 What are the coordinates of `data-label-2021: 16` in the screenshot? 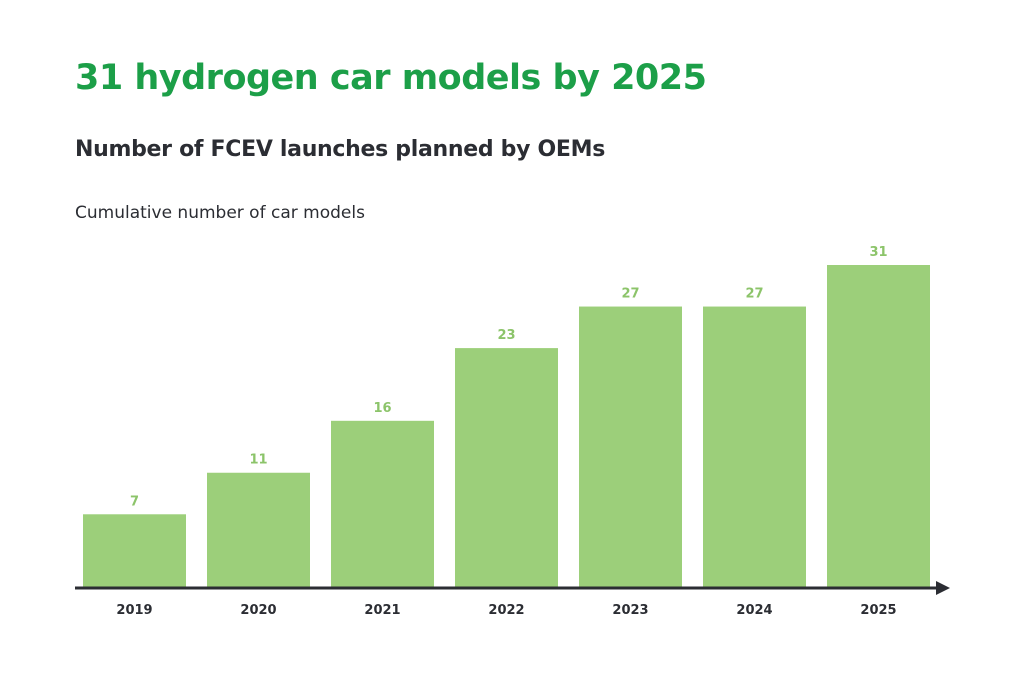 It's located at (382, 408).